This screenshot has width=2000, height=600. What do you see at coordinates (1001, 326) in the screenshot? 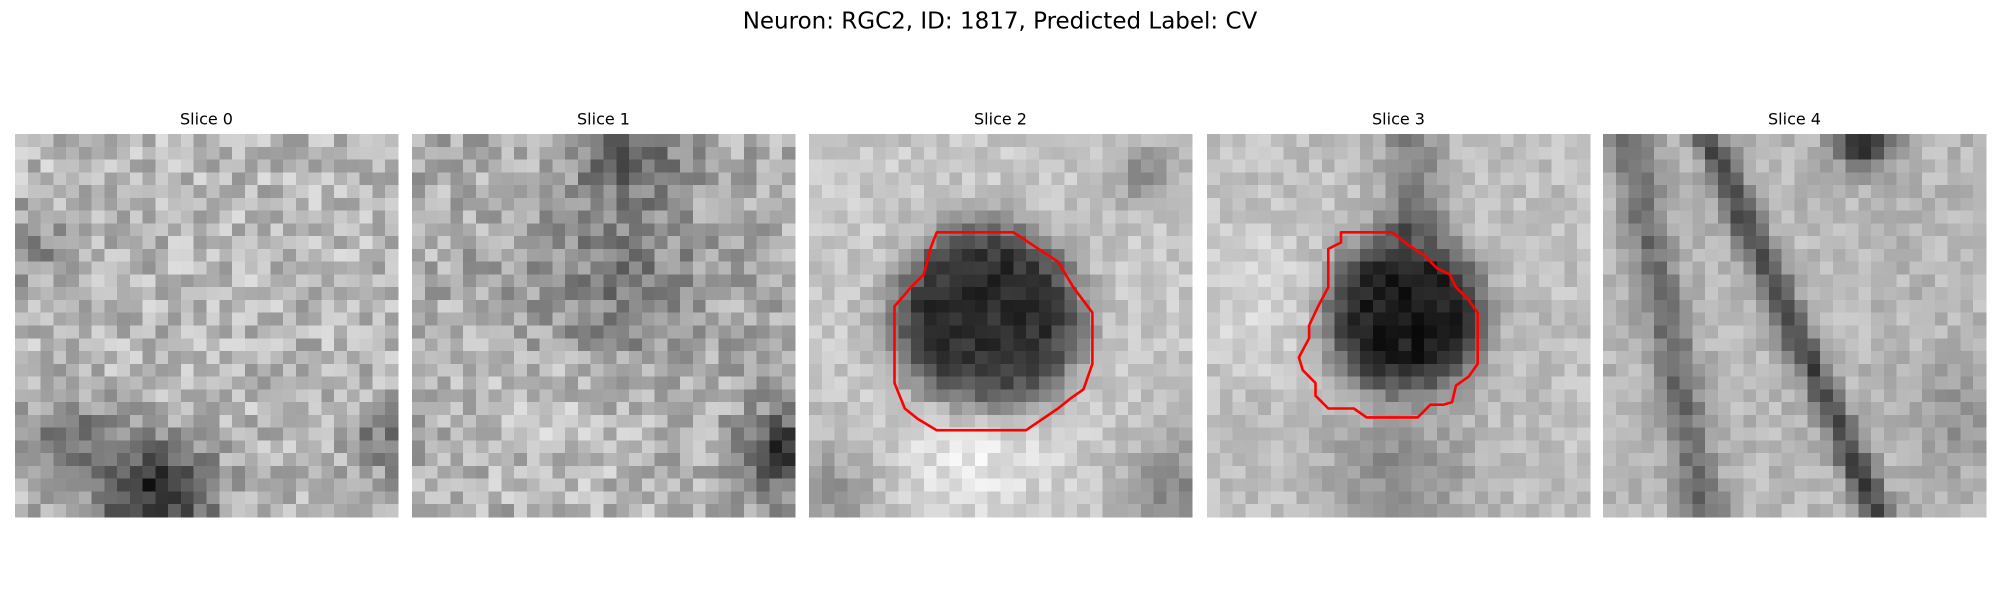
I see `slice-image` at bounding box center [1001, 326].